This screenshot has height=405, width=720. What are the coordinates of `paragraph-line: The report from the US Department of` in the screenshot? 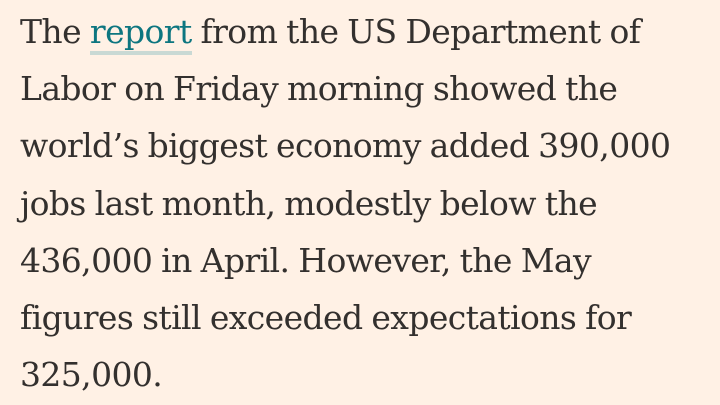 It's located at (365, 31).